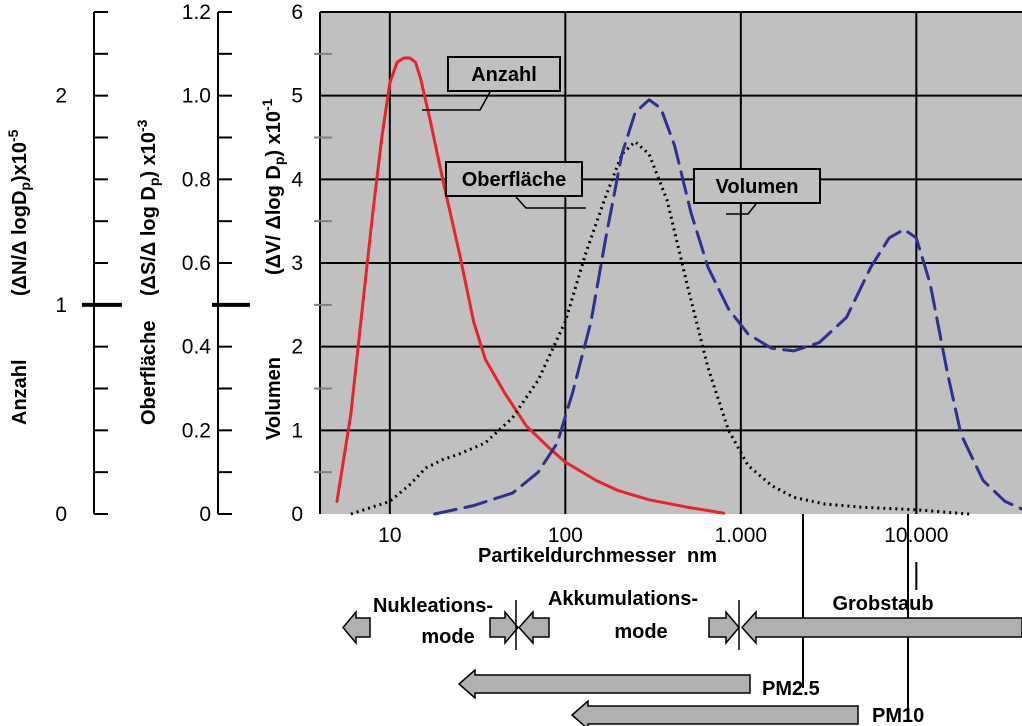 The width and height of the screenshot is (1022, 726). I want to click on oberflaeche-tick-label-0.2: 0.2, so click(196, 430).